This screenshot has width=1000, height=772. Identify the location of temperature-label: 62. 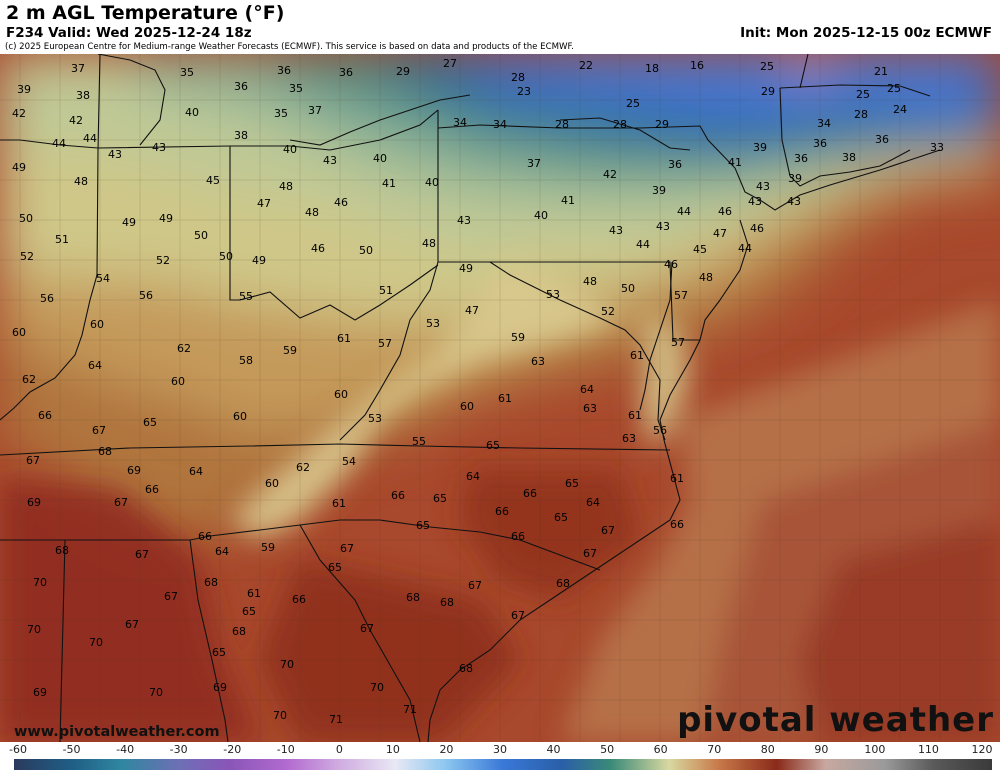
(184, 348).